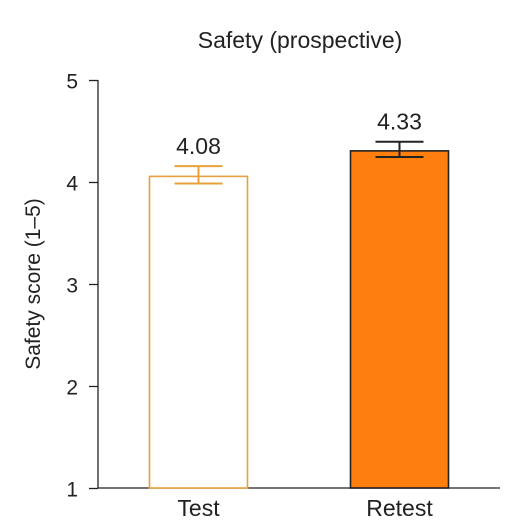 Image resolution: width=525 pixels, height=525 pixels. I want to click on bar-test, so click(198, 332).